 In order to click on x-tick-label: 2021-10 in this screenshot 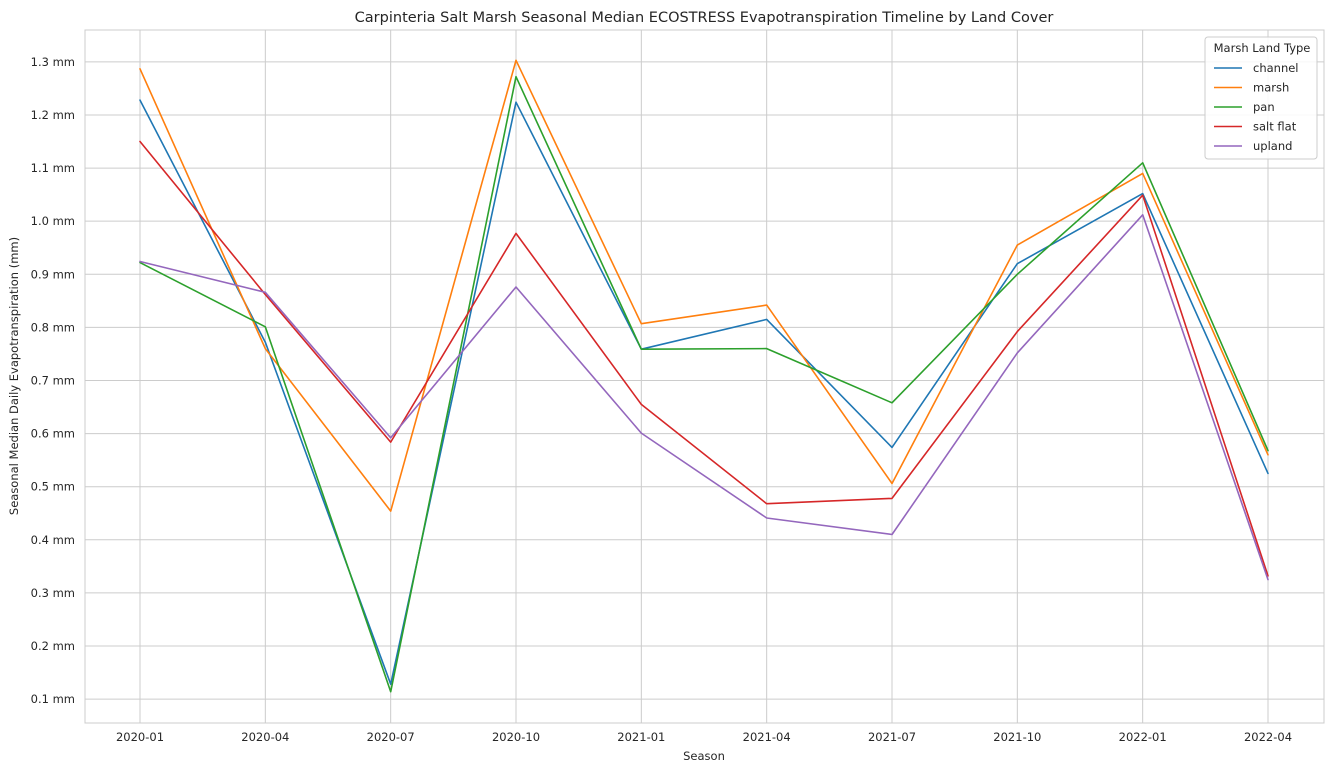, I will do `click(1017, 737)`.